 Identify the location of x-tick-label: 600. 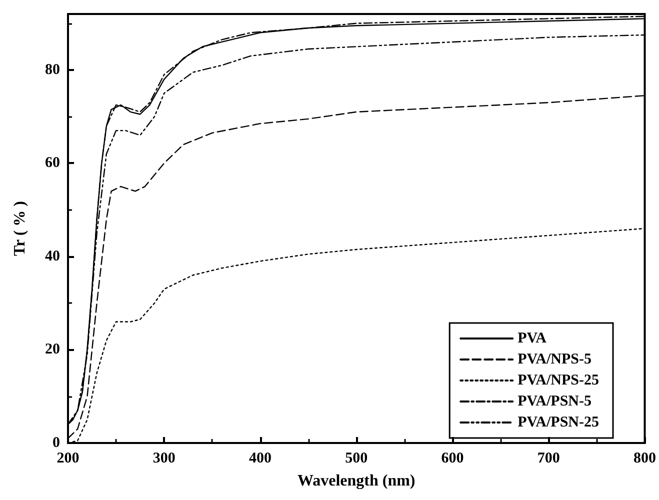
(452, 458).